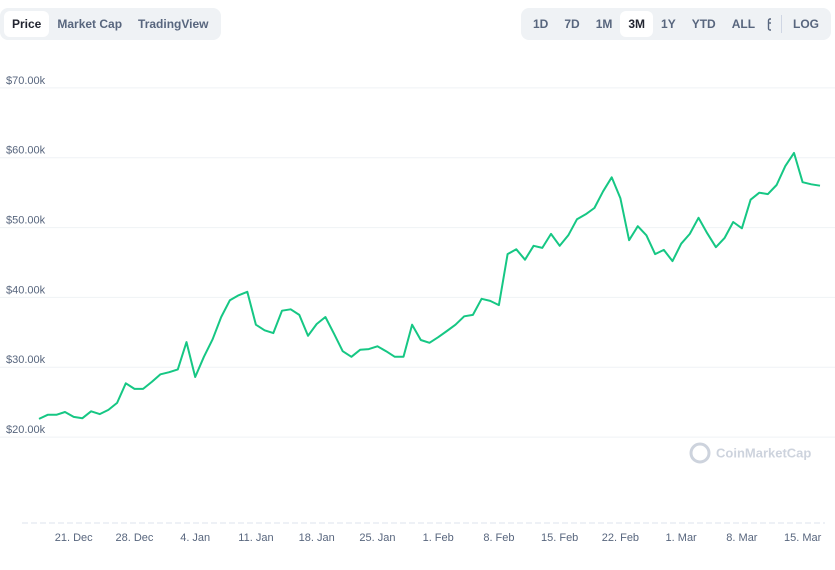  What do you see at coordinates (438, 538) in the screenshot?
I see `x-tick-label: 1. Feb` at bounding box center [438, 538].